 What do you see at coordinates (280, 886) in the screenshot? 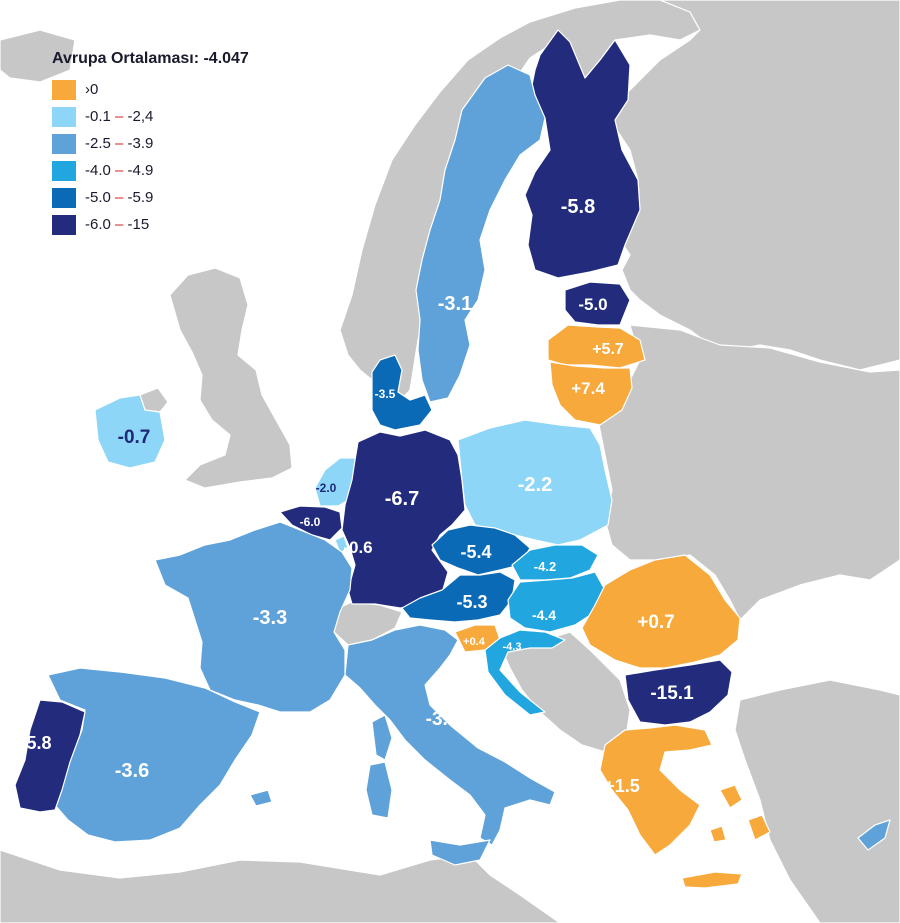
I see `north-africa` at bounding box center [280, 886].